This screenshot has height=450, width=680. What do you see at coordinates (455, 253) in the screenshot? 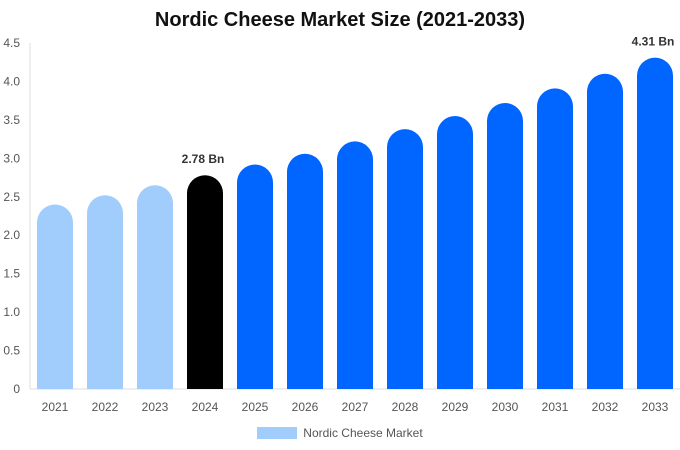
I see `bar-2029` at bounding box center [455, 253].